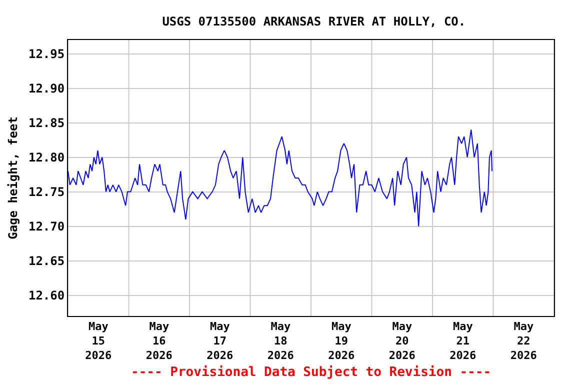 This screenshot has height=384, width=576. I want to click on y-tick-label: 12.70, so click(46, 227).